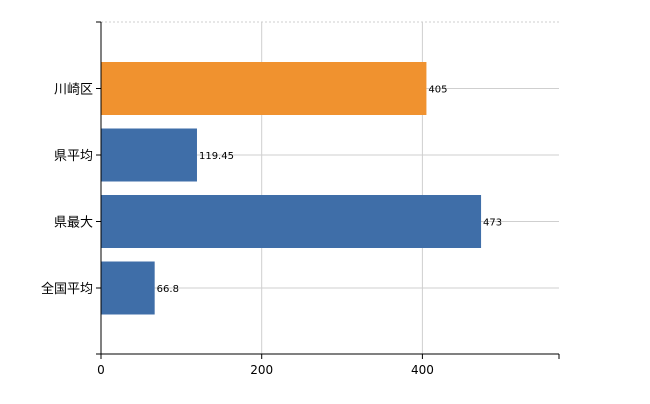 The image size is (650, 404). I want to click on category-label: 全国平均, so click(67, 289).